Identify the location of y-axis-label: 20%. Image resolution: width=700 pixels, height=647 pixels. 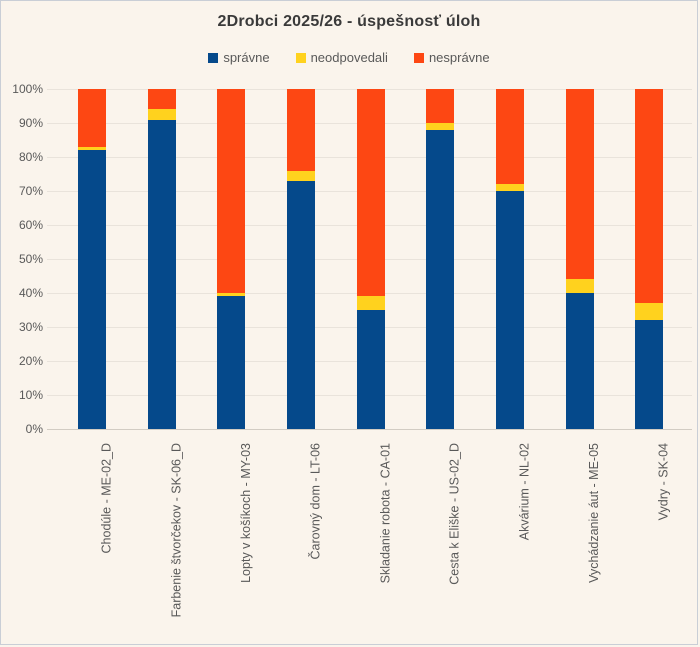
(30, 361).